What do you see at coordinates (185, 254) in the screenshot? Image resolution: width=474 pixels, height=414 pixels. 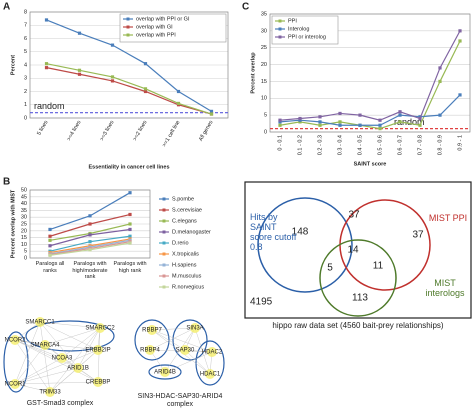 I see `legend-label: X.tropicalis` at bounding box center [185, 254].